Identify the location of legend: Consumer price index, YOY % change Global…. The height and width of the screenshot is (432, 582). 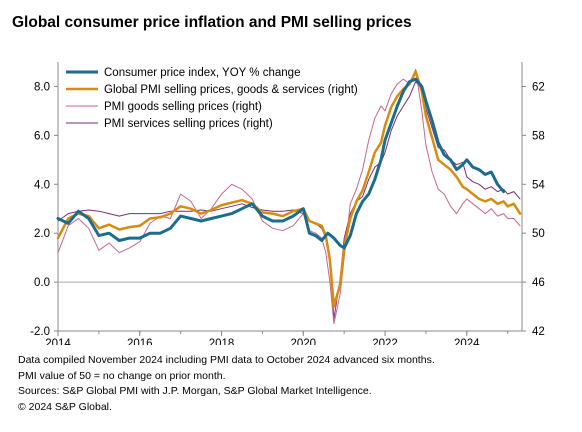
(212, 98).